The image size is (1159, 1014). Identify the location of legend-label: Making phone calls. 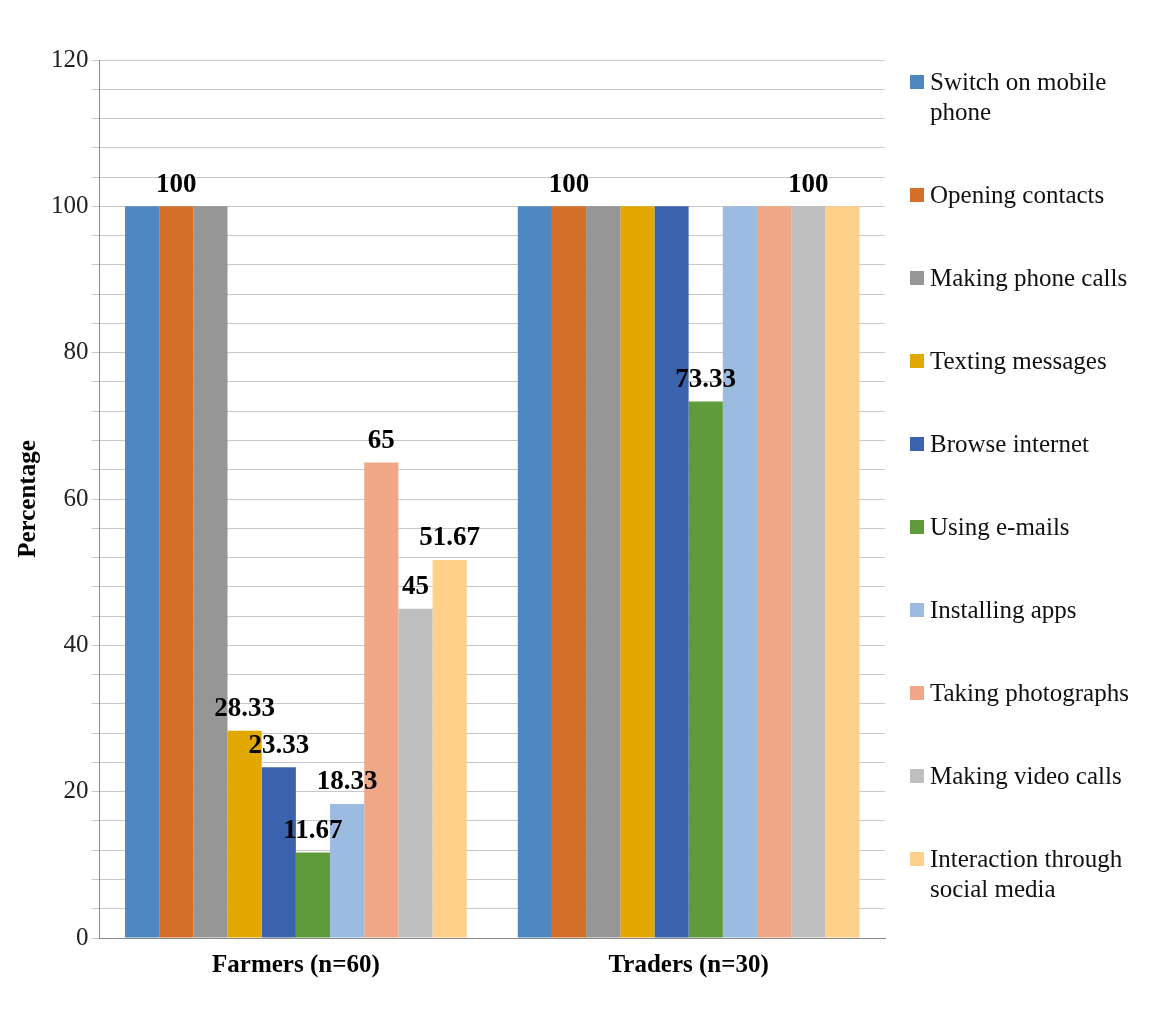
(1029, 277).